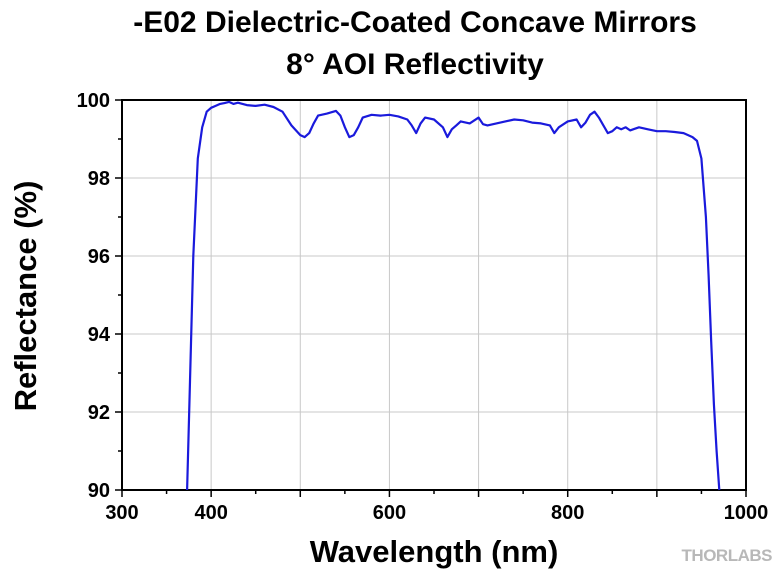  Describe the element at coordinates (99, 491) in the screenshot. I see `y-tick-label: 90` at that location.